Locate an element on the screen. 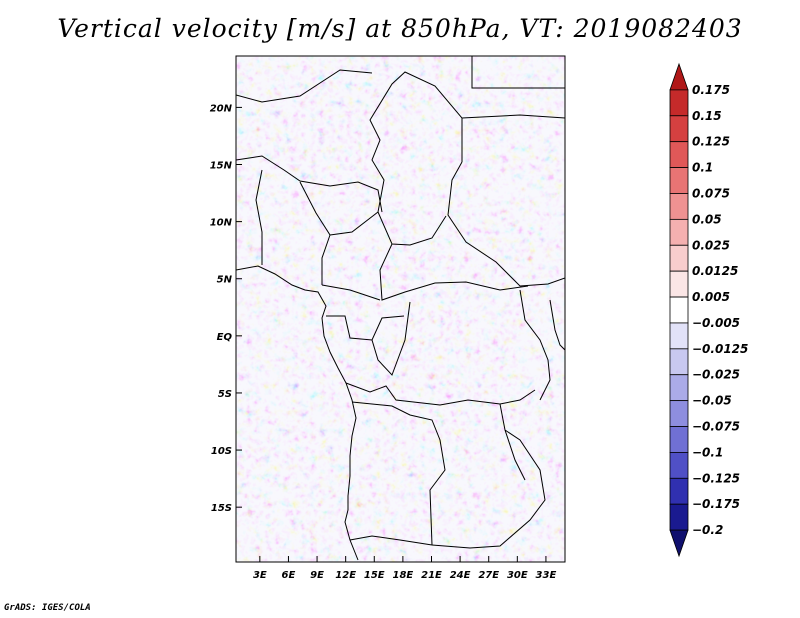 This screenshot has height=618, width=800. colorbar-level-label: 0.125 is located at coordinates (711, 142).